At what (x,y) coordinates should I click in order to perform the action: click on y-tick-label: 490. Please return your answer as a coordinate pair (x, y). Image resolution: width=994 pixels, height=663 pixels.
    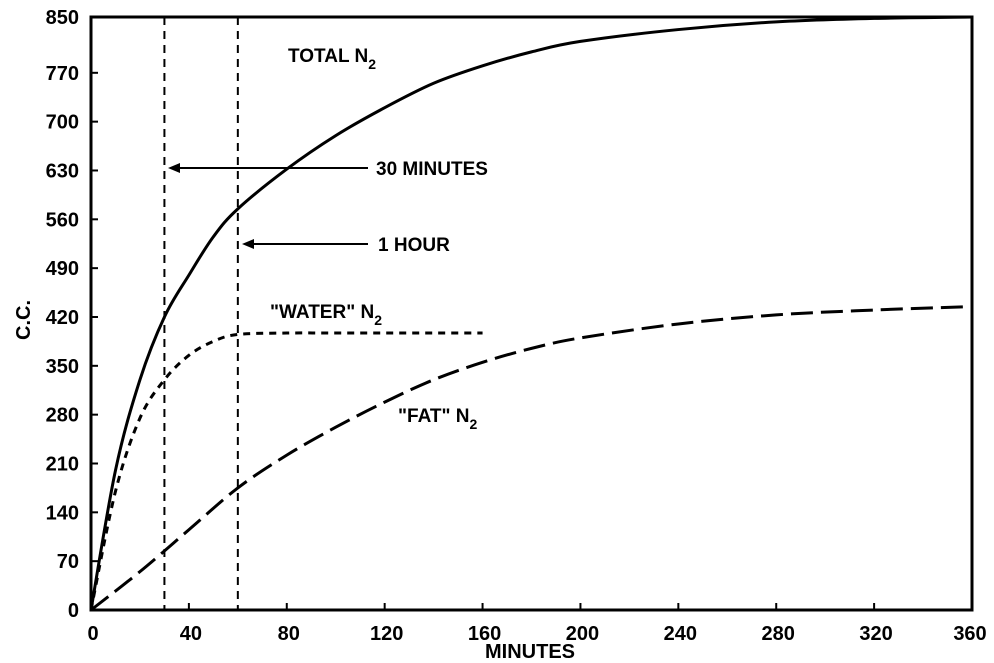
    Looking at the image, I should click on (62, 269).